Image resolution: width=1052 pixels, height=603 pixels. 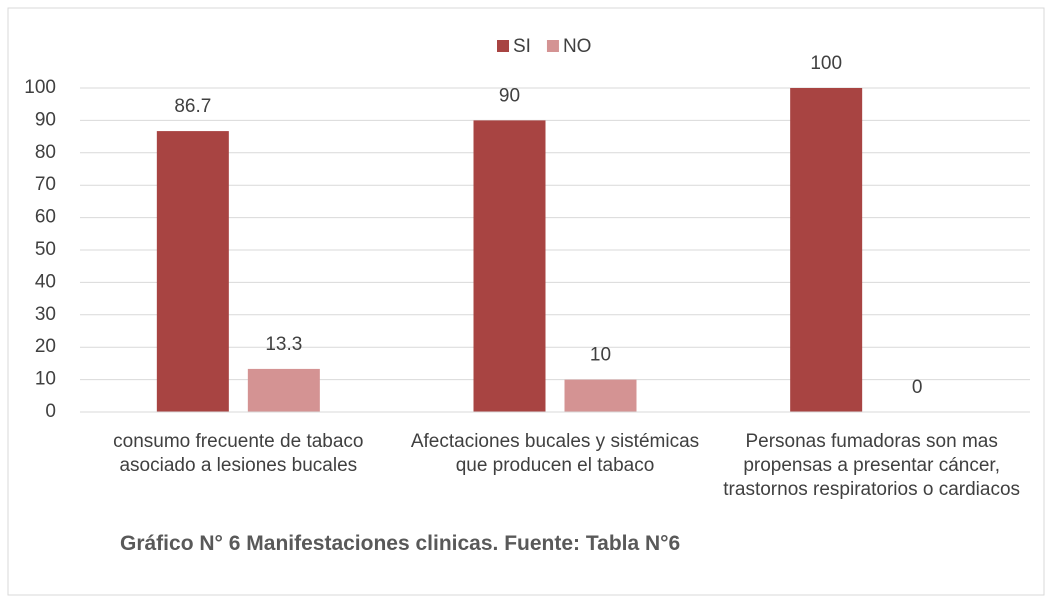 What do you see at coordinates (45, 346) in the screenshot?
I see `y-tick-label: 20` at bounding box center [45, 346].